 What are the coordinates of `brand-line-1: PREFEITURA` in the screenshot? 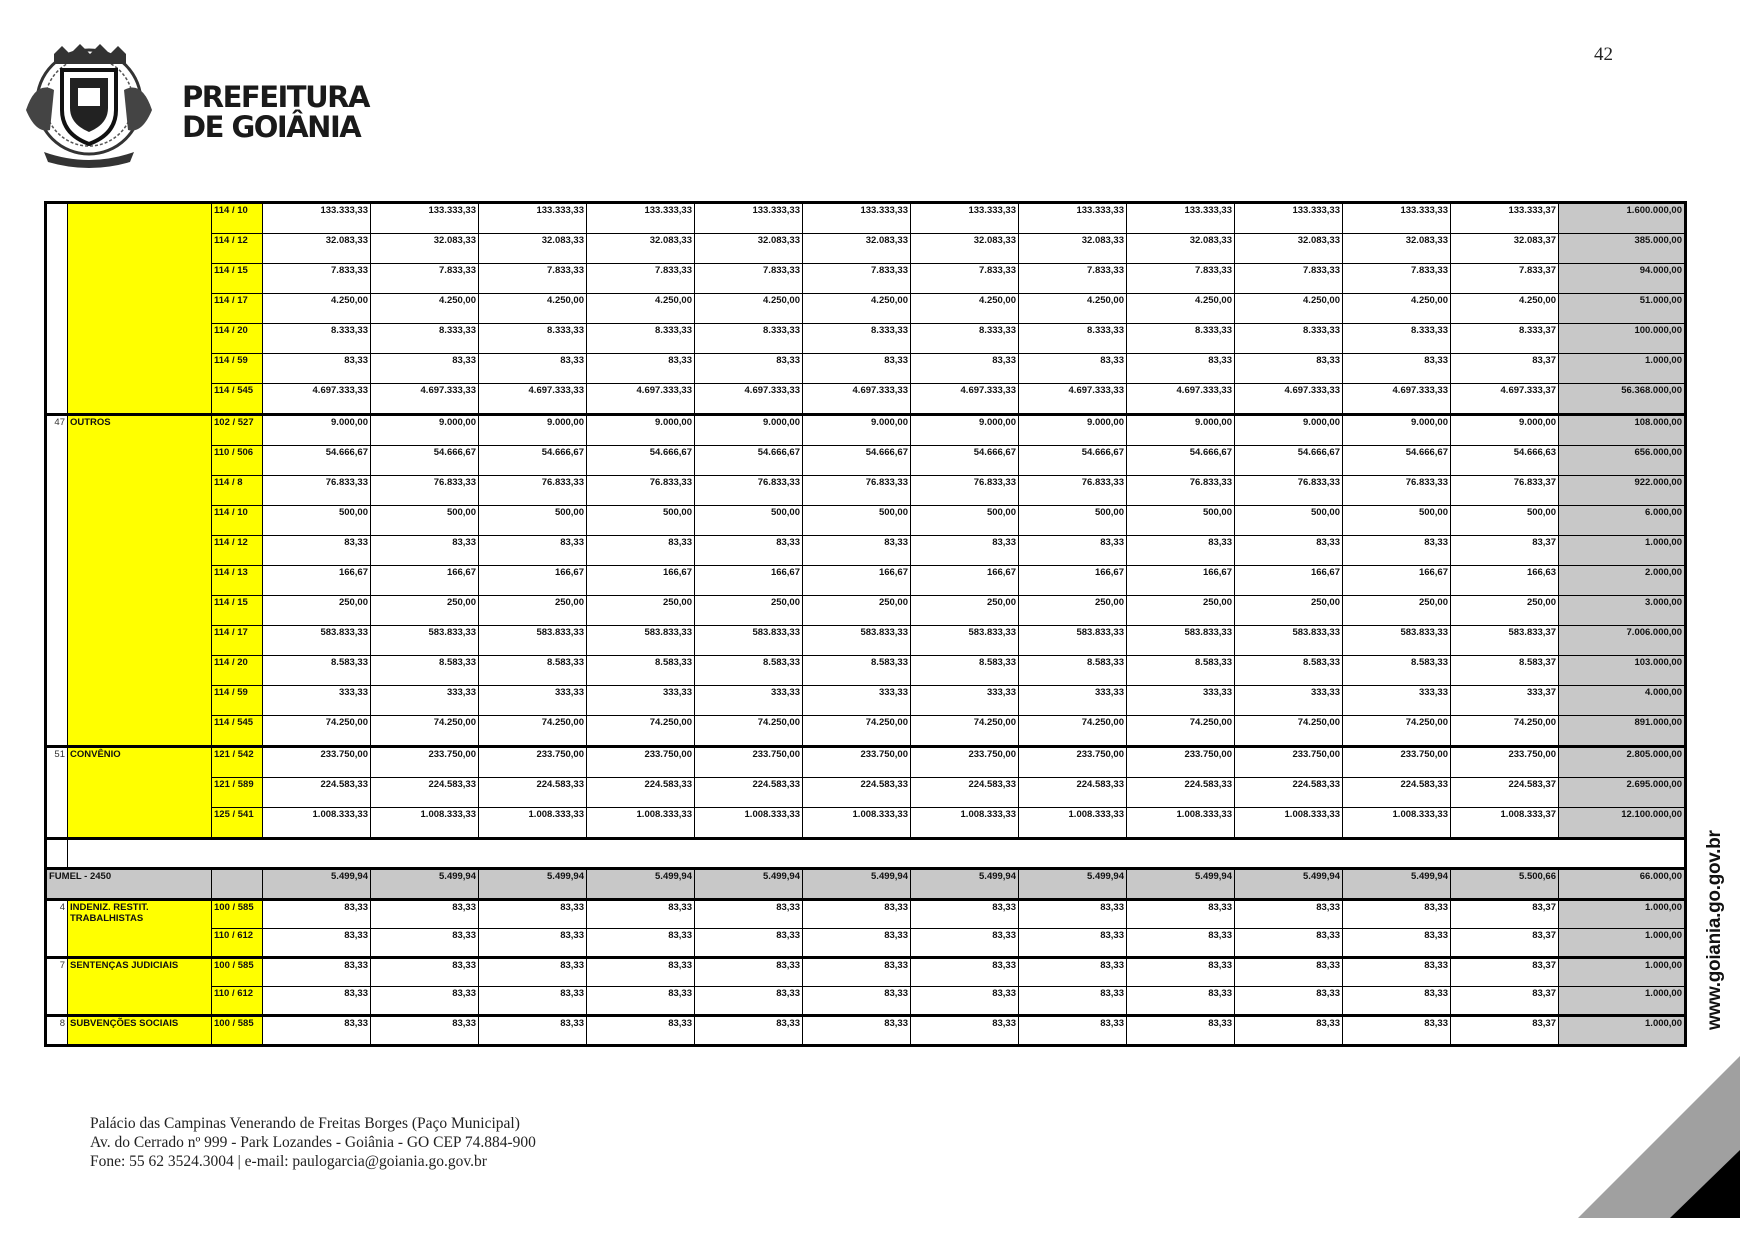 It's located at (276, 97).